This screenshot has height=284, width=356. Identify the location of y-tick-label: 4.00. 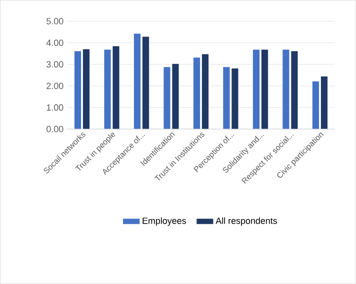
(55, 43).